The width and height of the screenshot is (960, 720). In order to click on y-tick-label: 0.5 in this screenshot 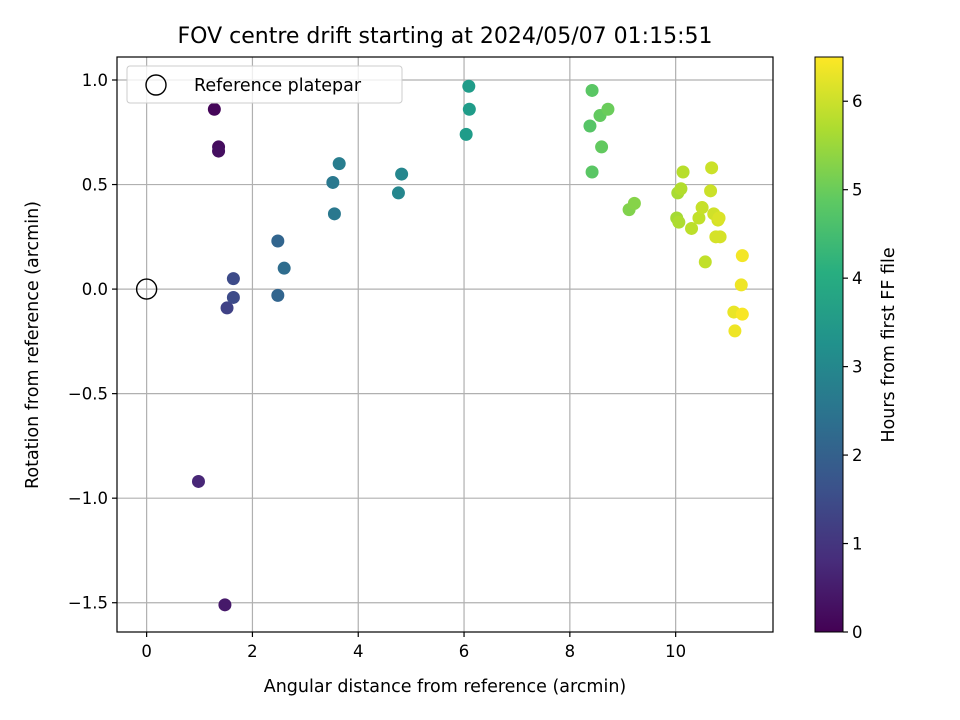, I will do `click(95, 185)`.